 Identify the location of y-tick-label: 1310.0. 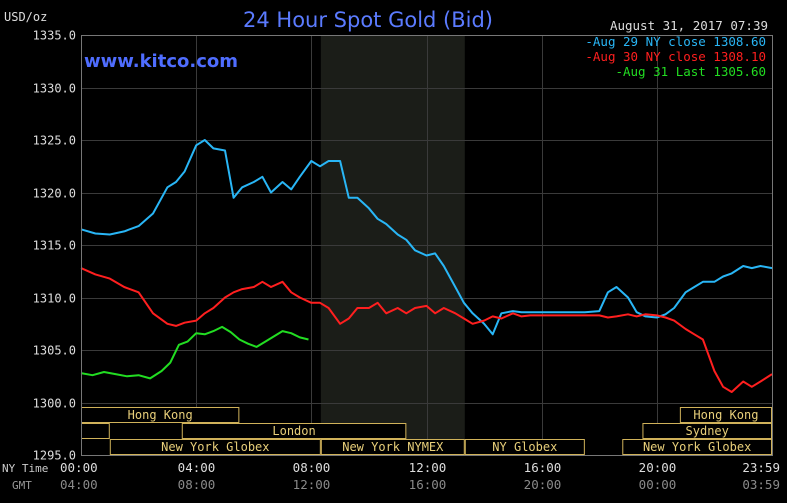
(54, 299).